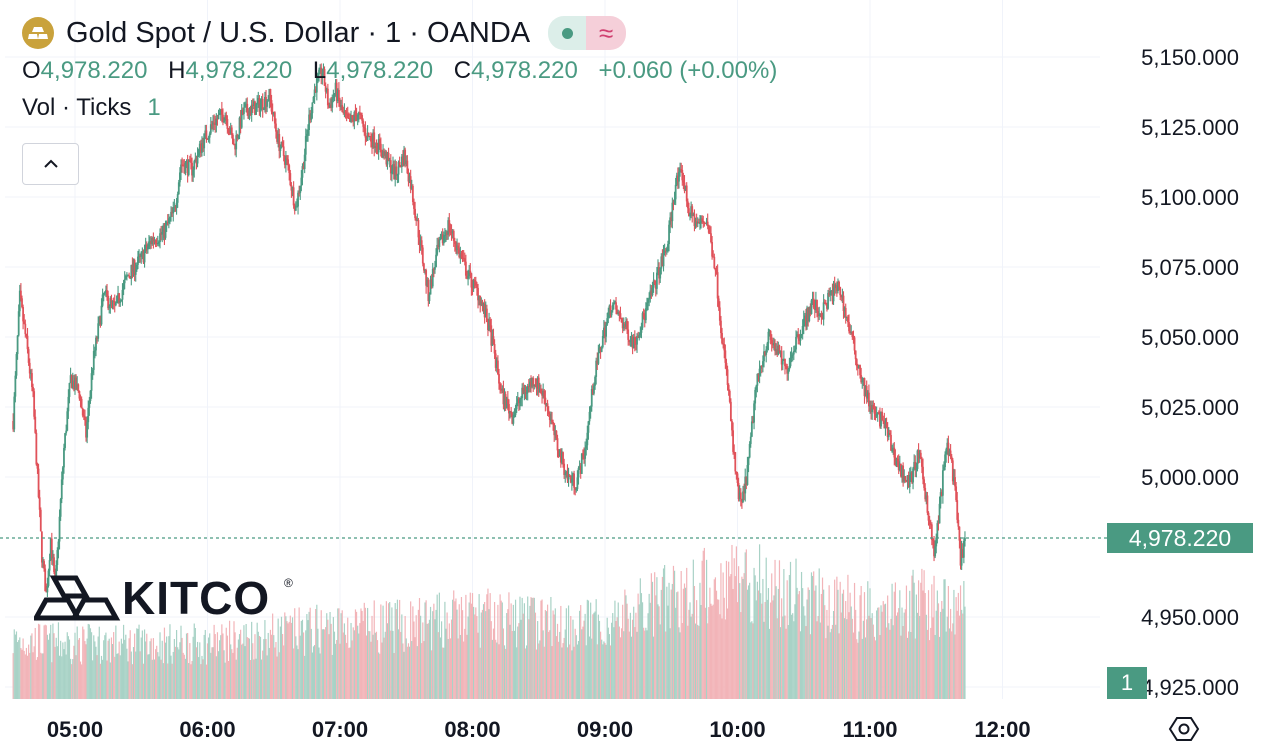  Describe the element at coordinates (298, 32) in the screenshot. I see `symbol-title: Gold Spot / U.S. Dollar · 1 · OANDA` at that location.